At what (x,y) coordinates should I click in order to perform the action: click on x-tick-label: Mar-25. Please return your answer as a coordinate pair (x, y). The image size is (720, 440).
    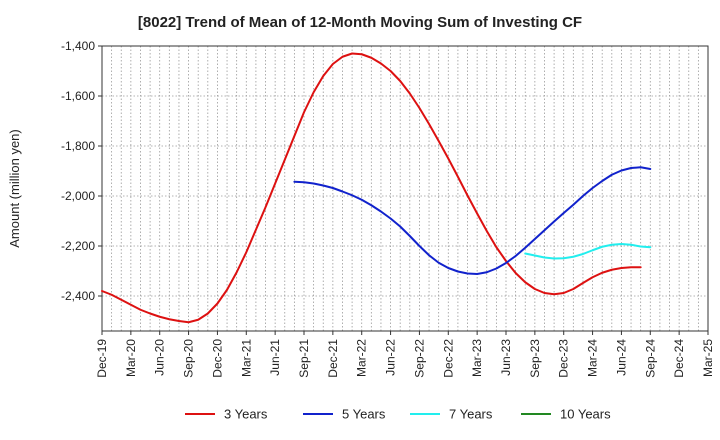
    Looking at the image, I should click on (708, 358).